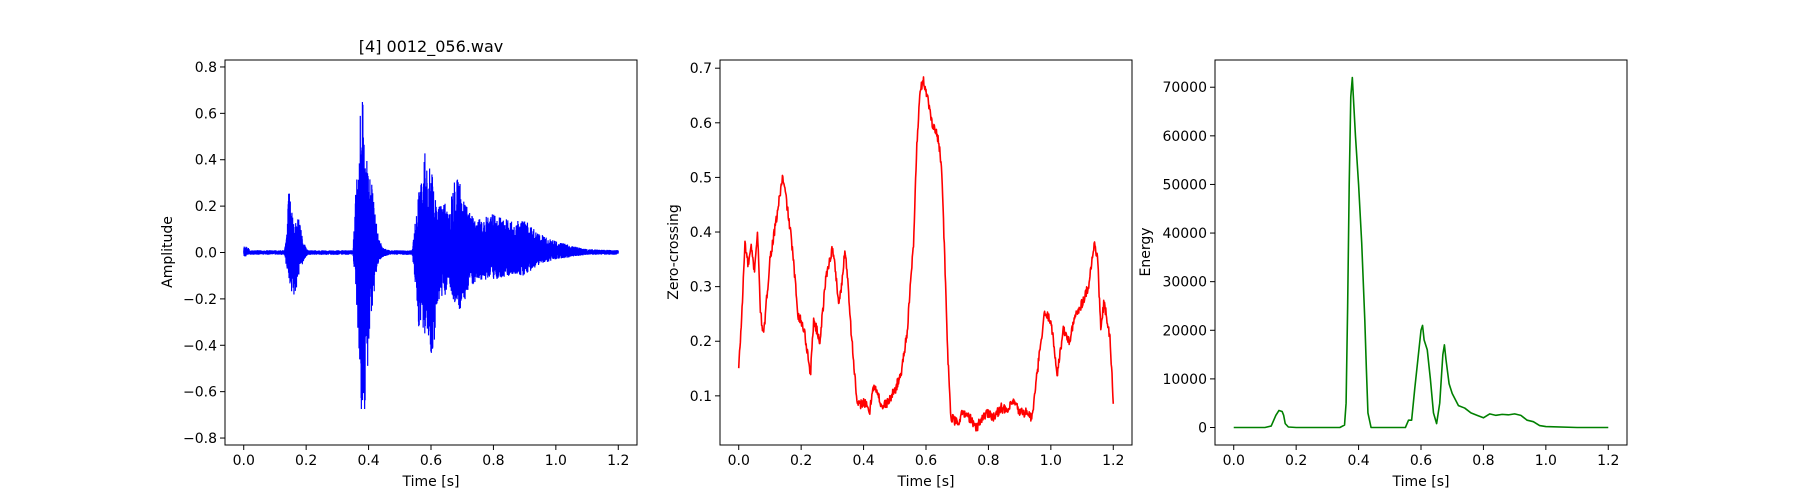 This screenshot has height=500, width=1800. Describe the element at coordinates (1184, 283) in the screenshot. I see `energy-y-tick-label: 30000` at that location.